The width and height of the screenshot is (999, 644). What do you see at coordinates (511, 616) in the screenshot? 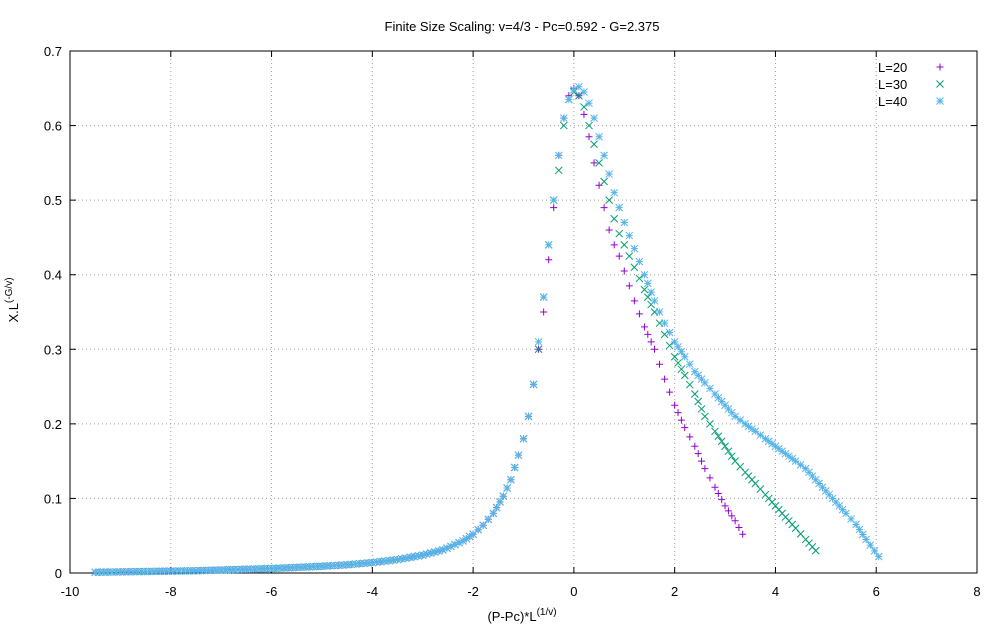
I see `x-axis-label-base: (P-Pc)*L` at bounding box center [511, 616].